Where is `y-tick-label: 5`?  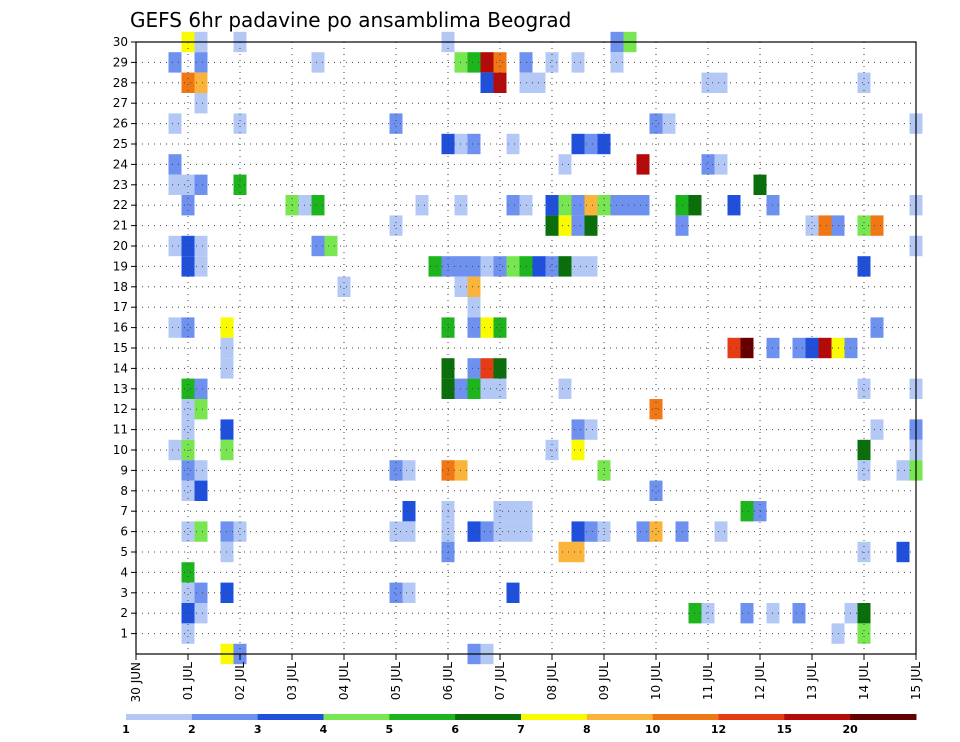
y-tick-label: 5 is located at coordinates (124, 552).